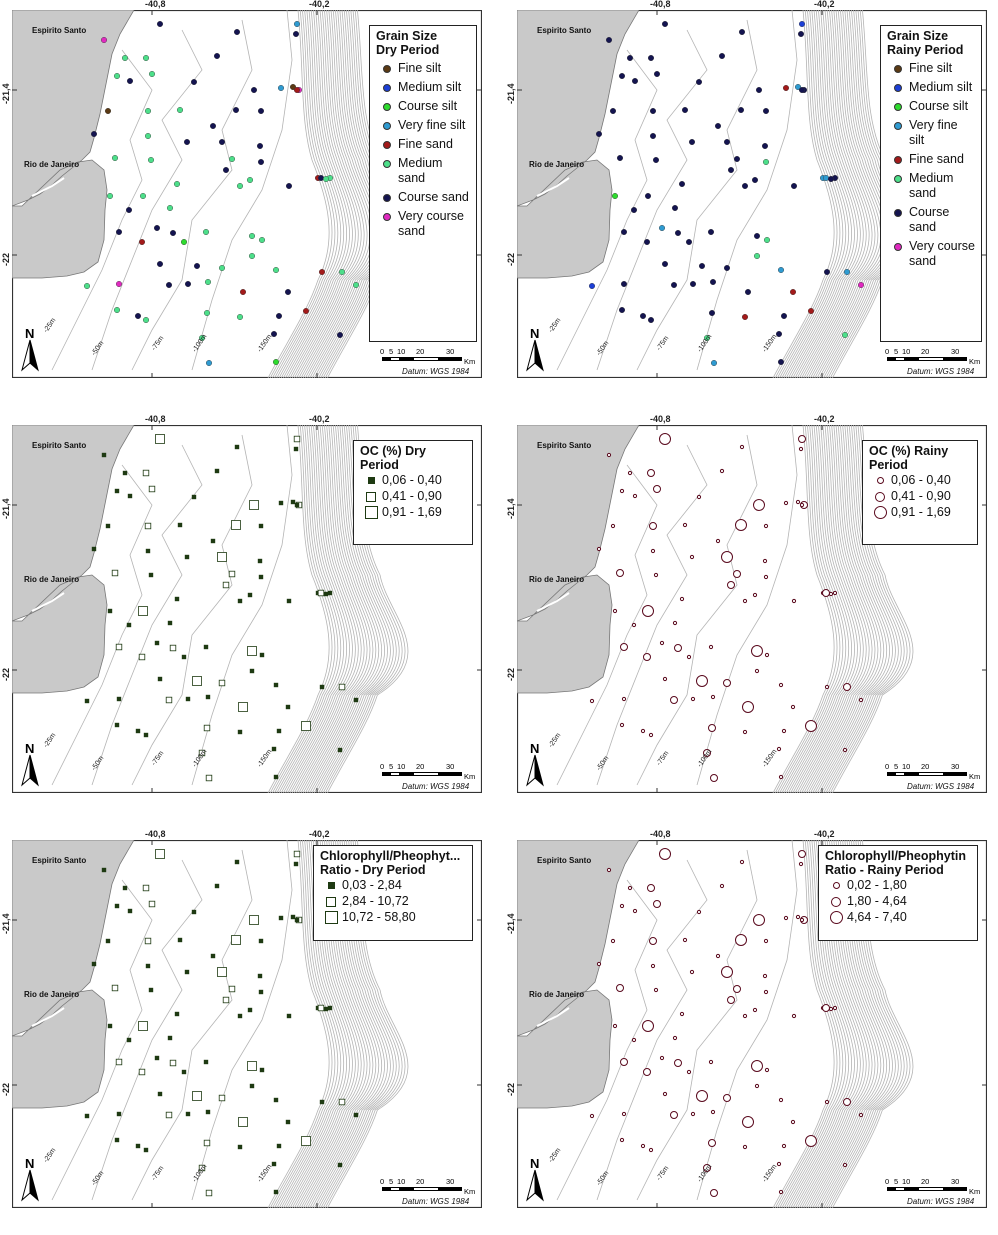  Describe the element at coordinates (935, 352) in the screenshot. I see `scale-numbers: 0 5 10 20 30` at that location.